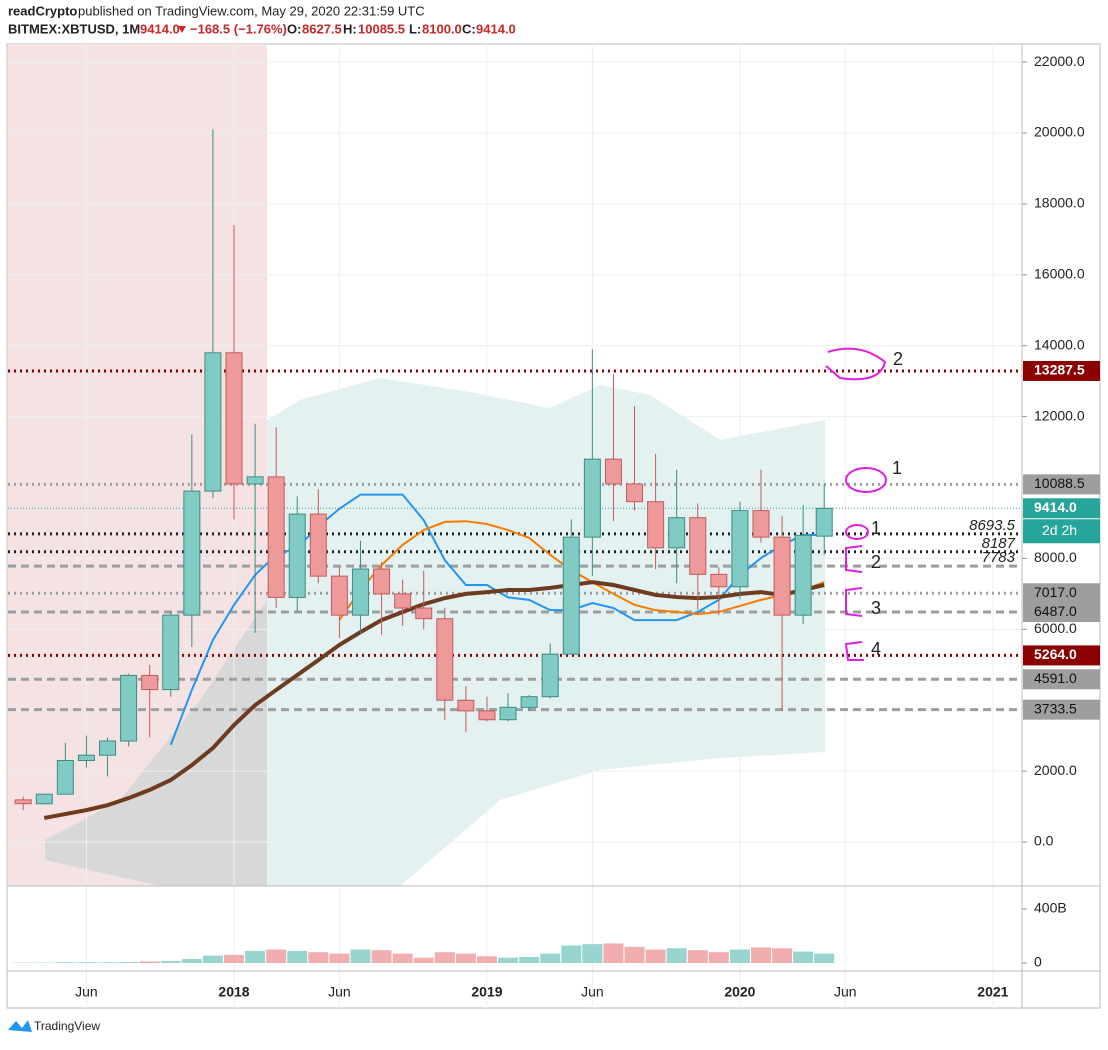 Image resolution: width=1108 pixels, height=1050 pixels. I want to click on change: −168.5 (−1.76%), so click(238, 28).